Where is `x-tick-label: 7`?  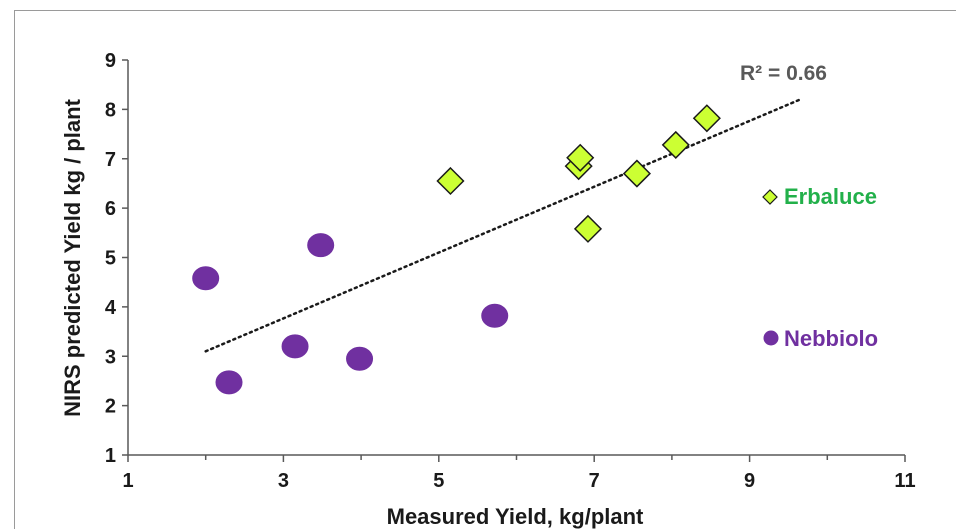
x-tick-label: 7 is located at coordinates (594, 481).